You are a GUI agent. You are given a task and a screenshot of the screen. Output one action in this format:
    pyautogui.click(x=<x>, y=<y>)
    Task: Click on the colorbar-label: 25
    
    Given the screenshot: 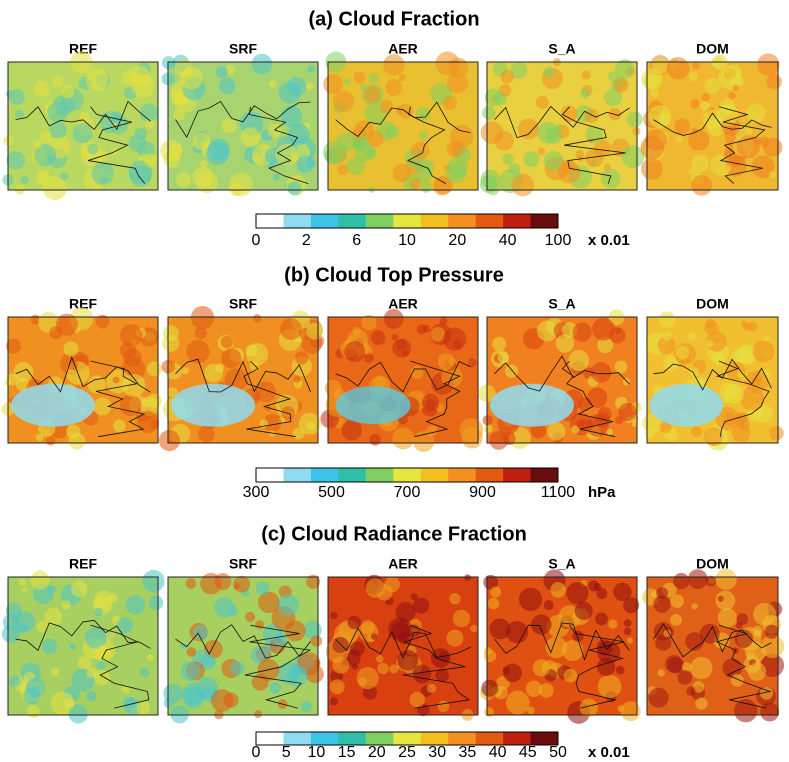 What is the action you would take?
    pyautogui.click(x=407, y=752)
    